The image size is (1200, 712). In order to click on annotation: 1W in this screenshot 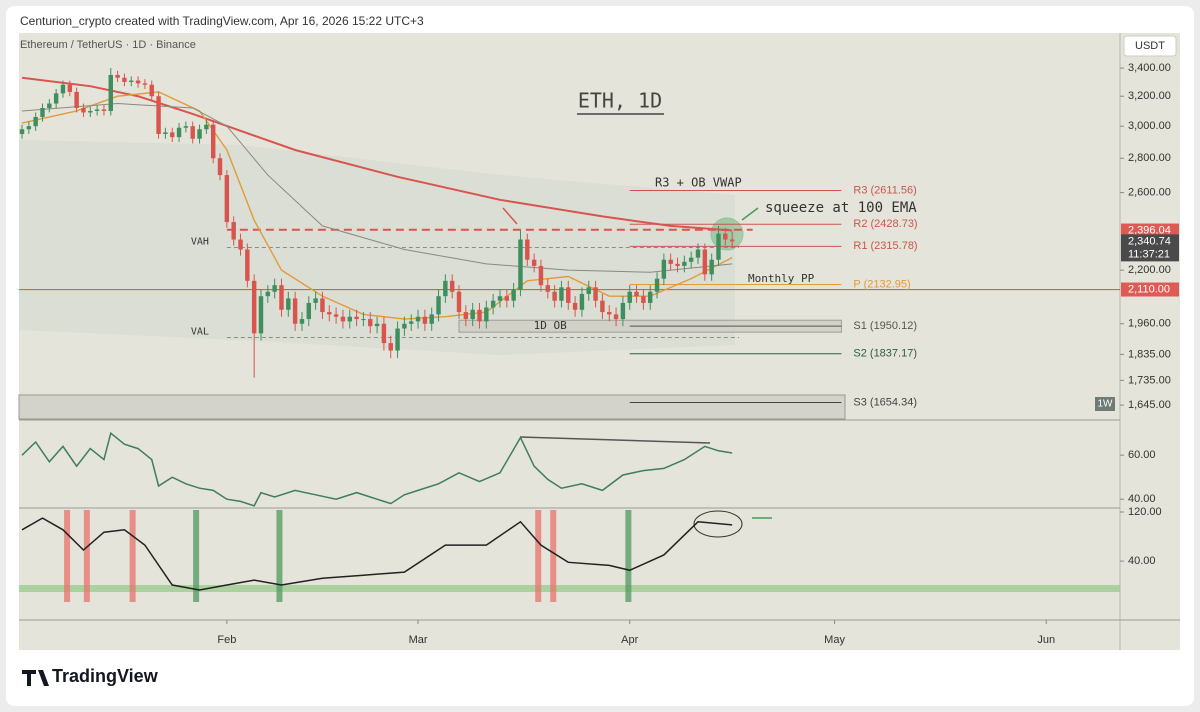, I will do `click(1106, 404)`.